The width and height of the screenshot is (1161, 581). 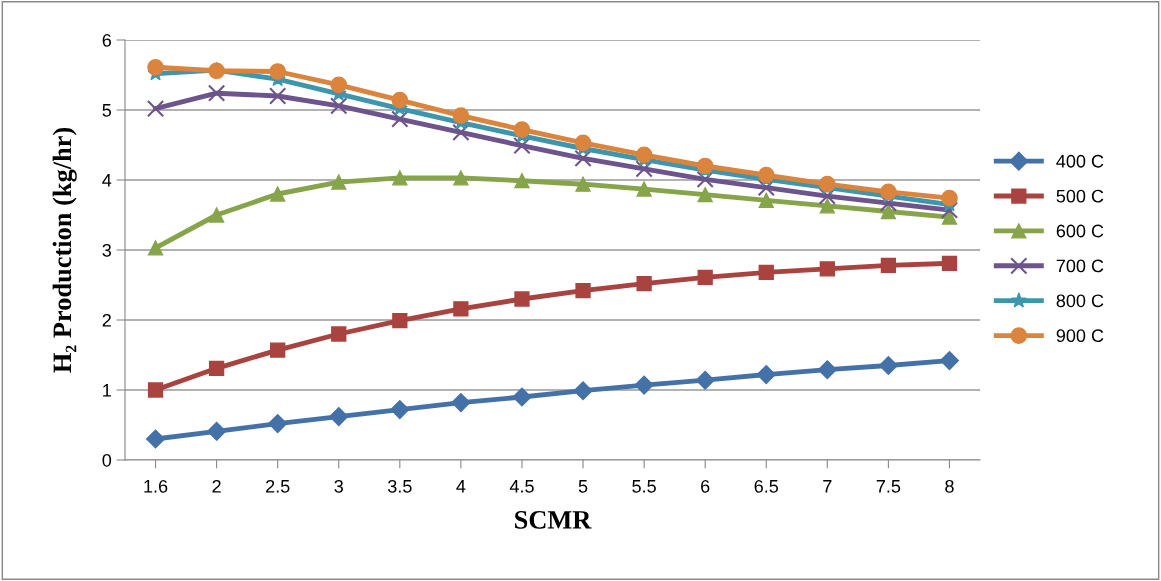 I want to click on x-tick-label: 5, so click(x=583, y=486).